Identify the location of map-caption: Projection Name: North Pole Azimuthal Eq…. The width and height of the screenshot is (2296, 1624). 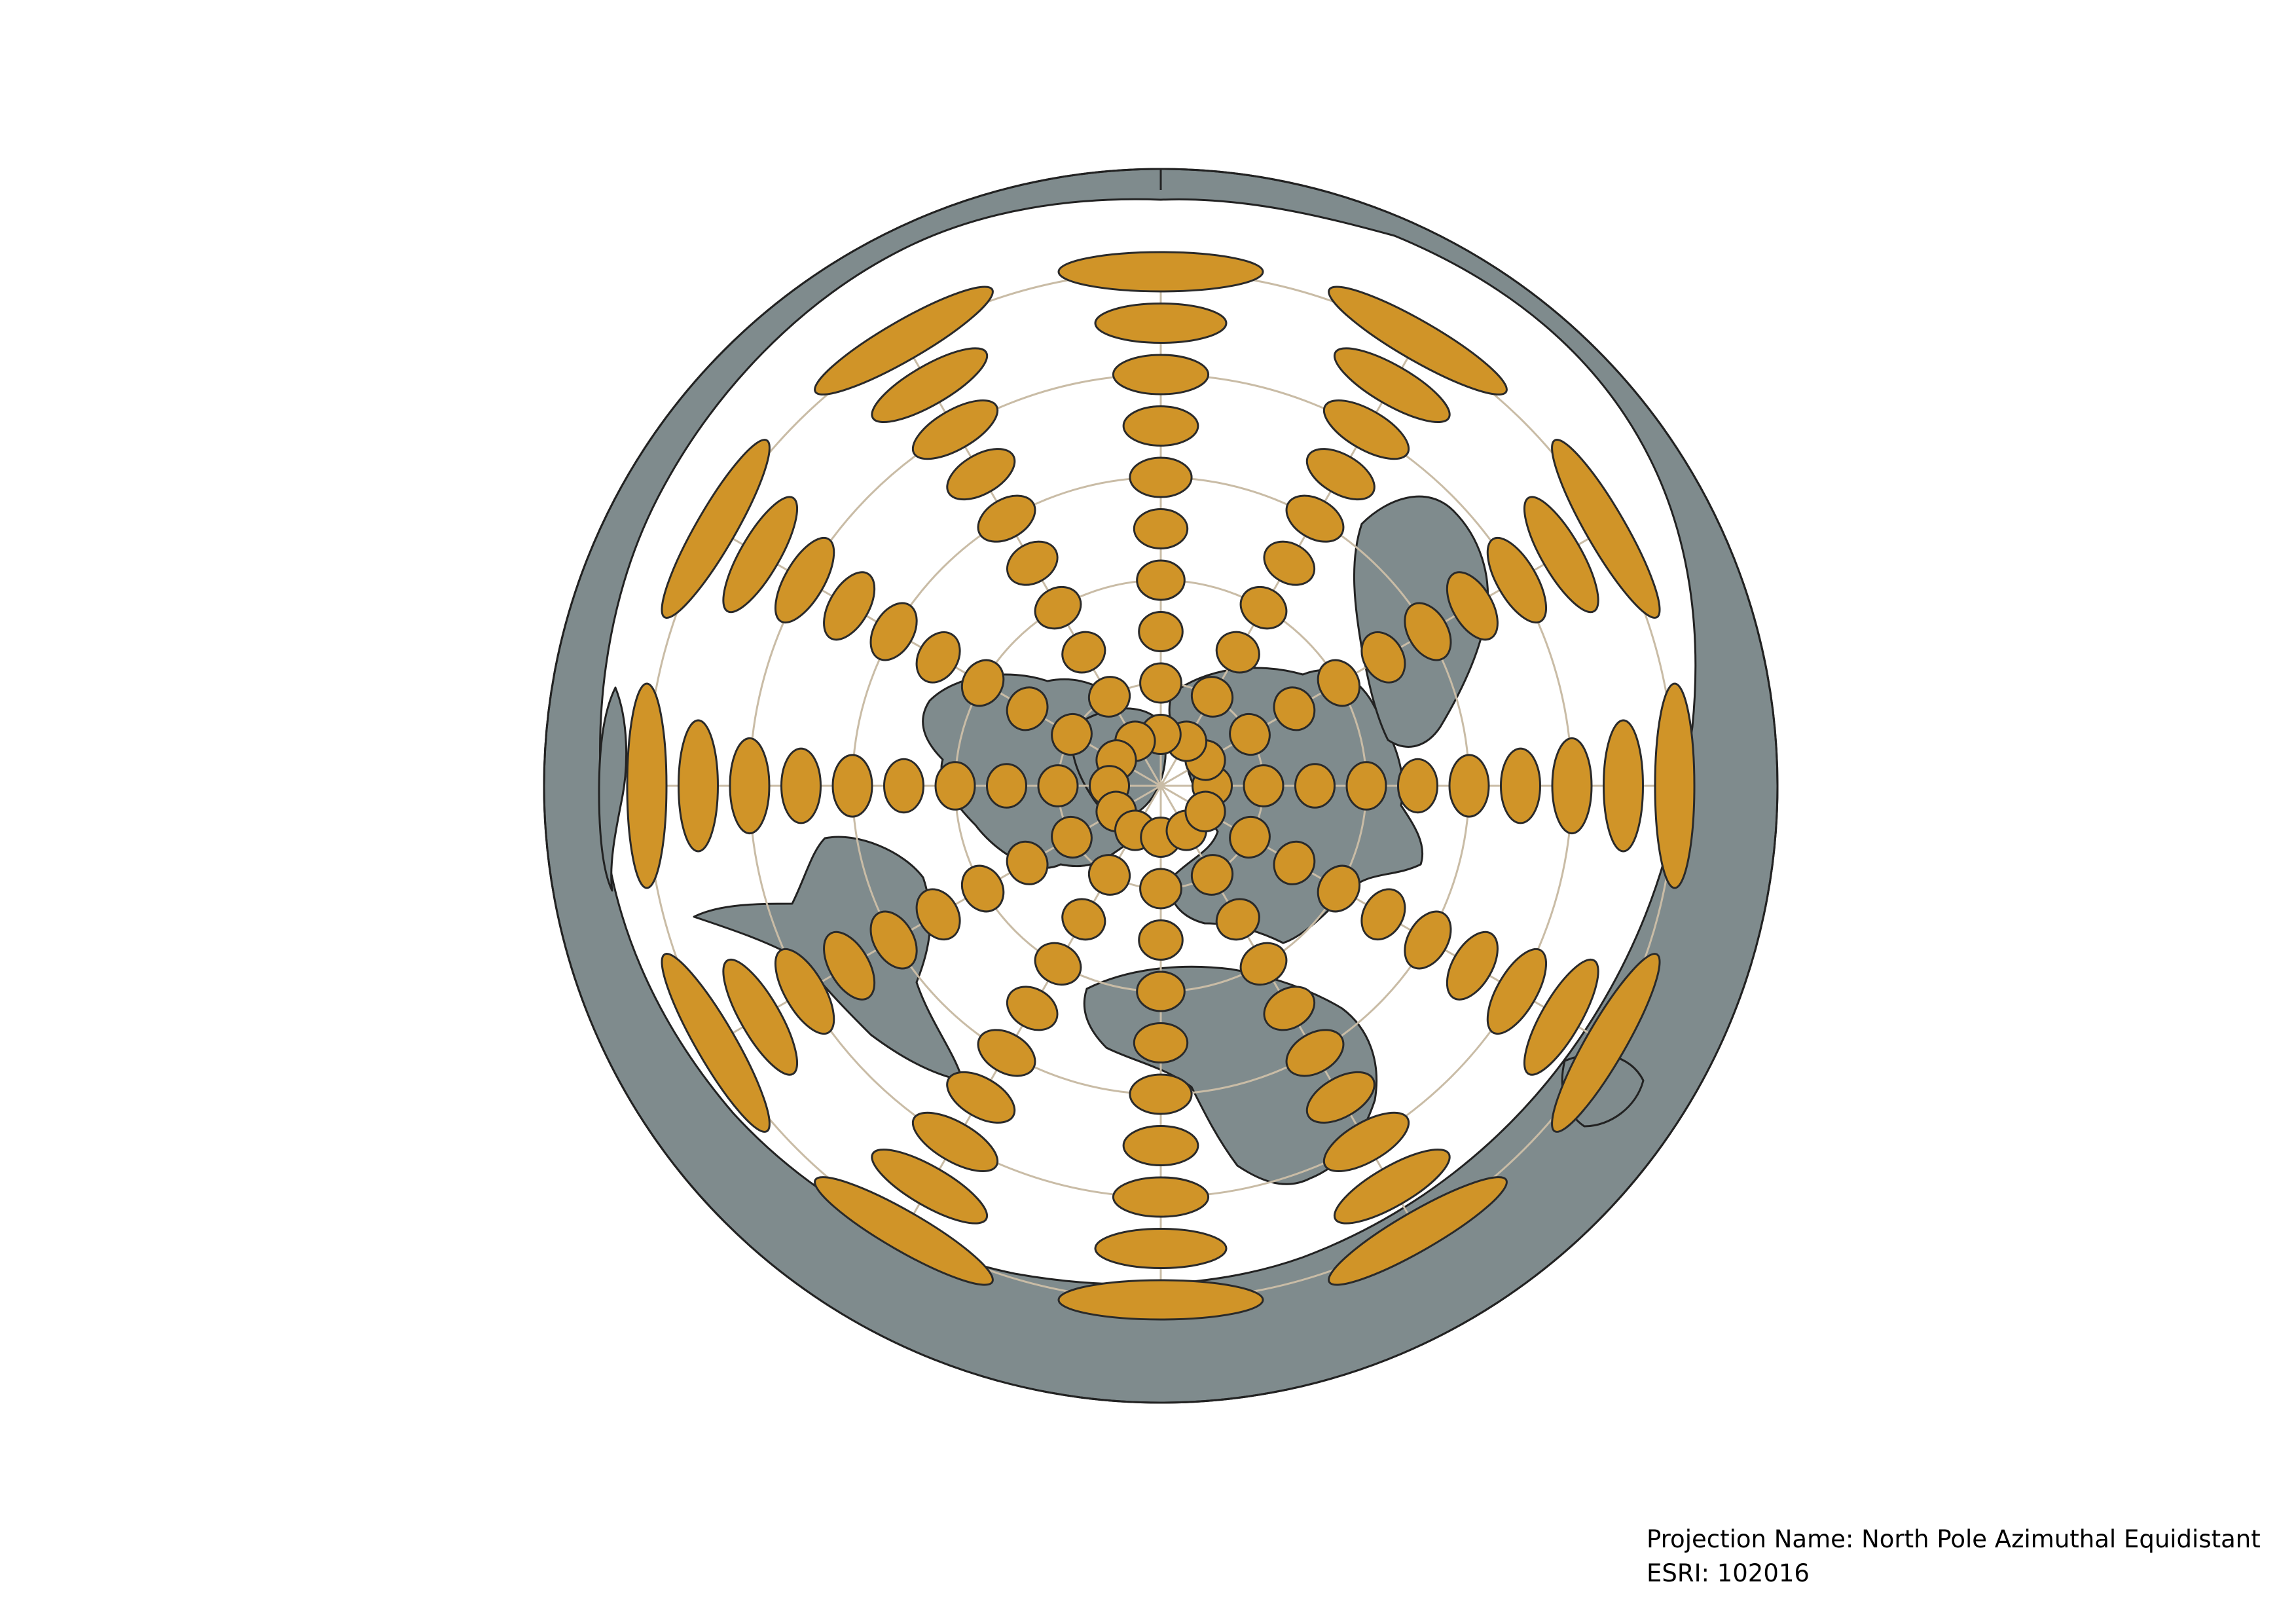
(1954, 1556).